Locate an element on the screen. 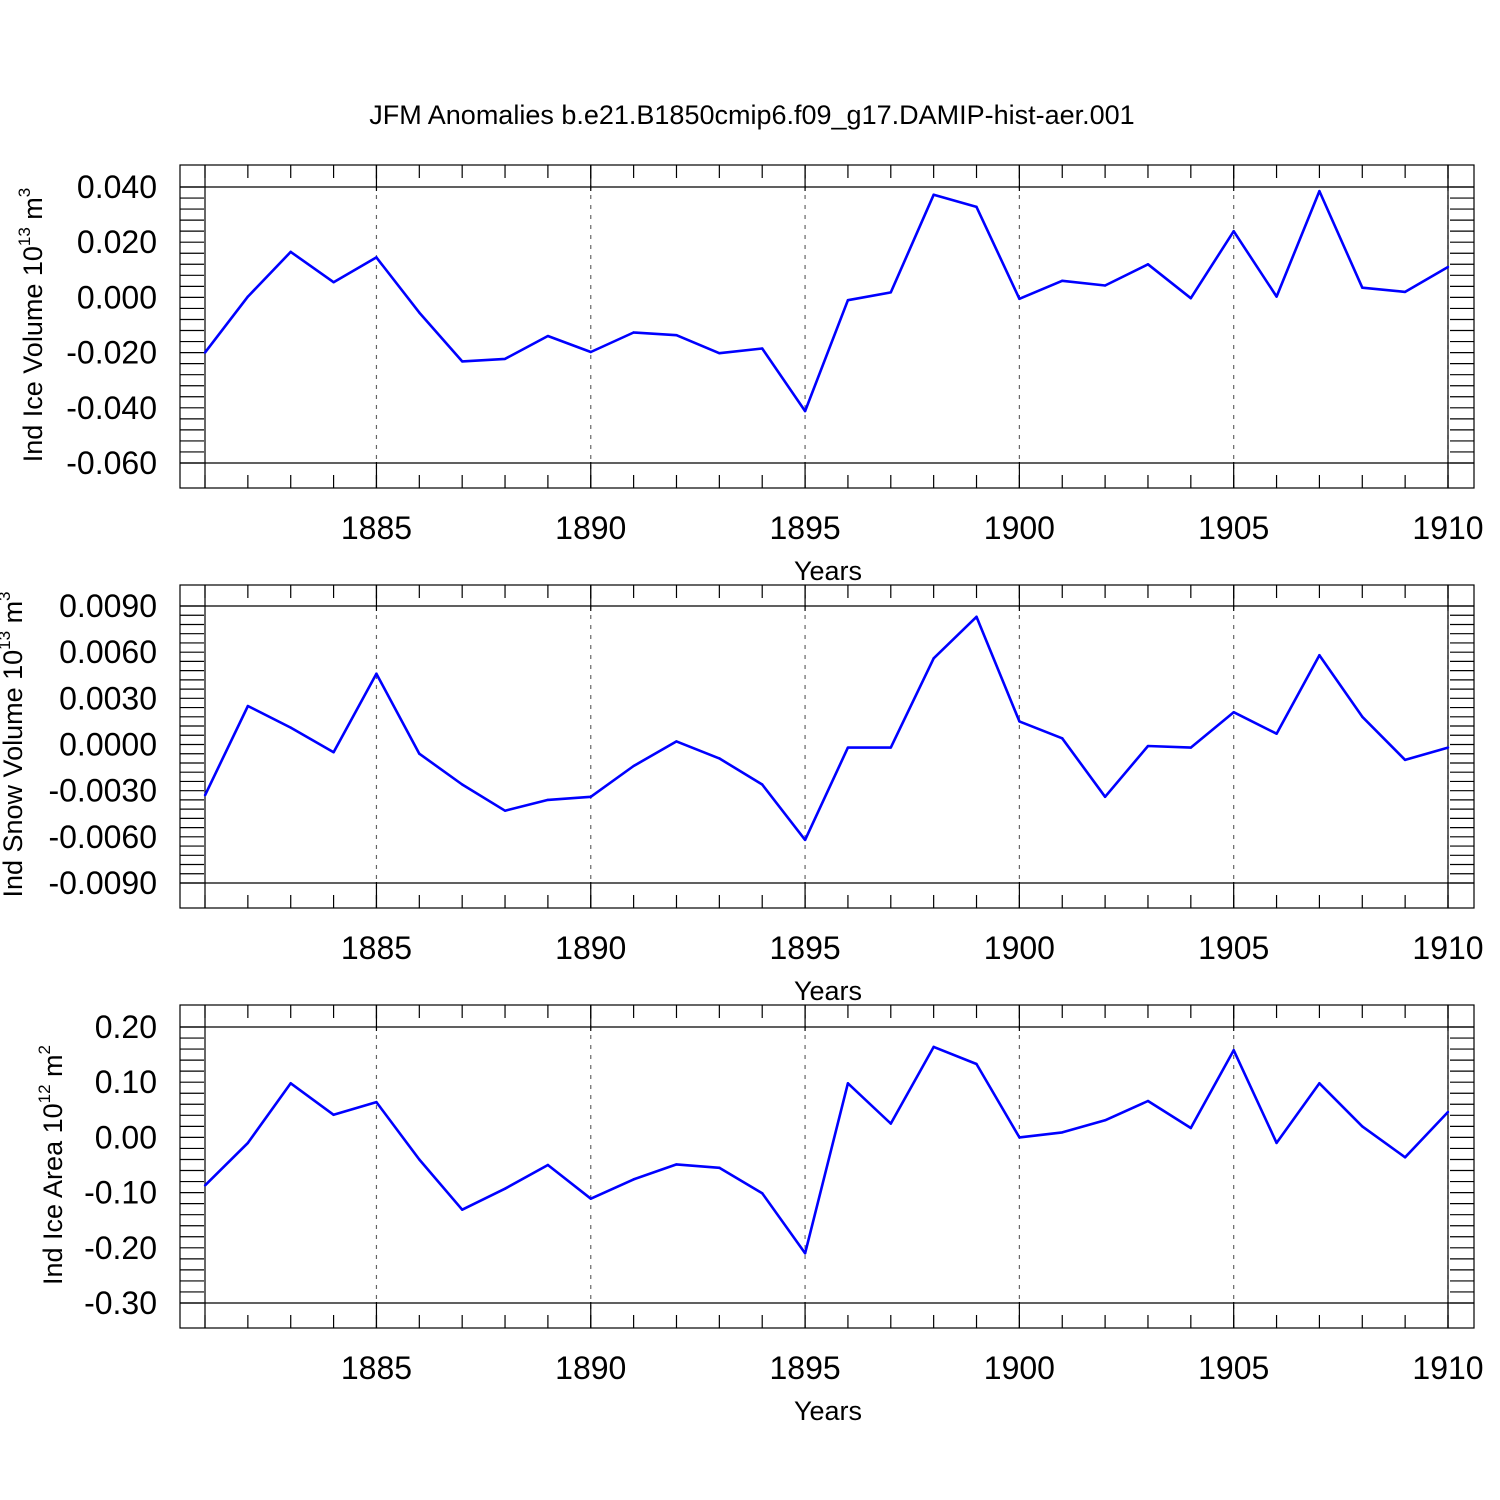  y-tick-label: -0.040 is located at coordinates (111, 408).